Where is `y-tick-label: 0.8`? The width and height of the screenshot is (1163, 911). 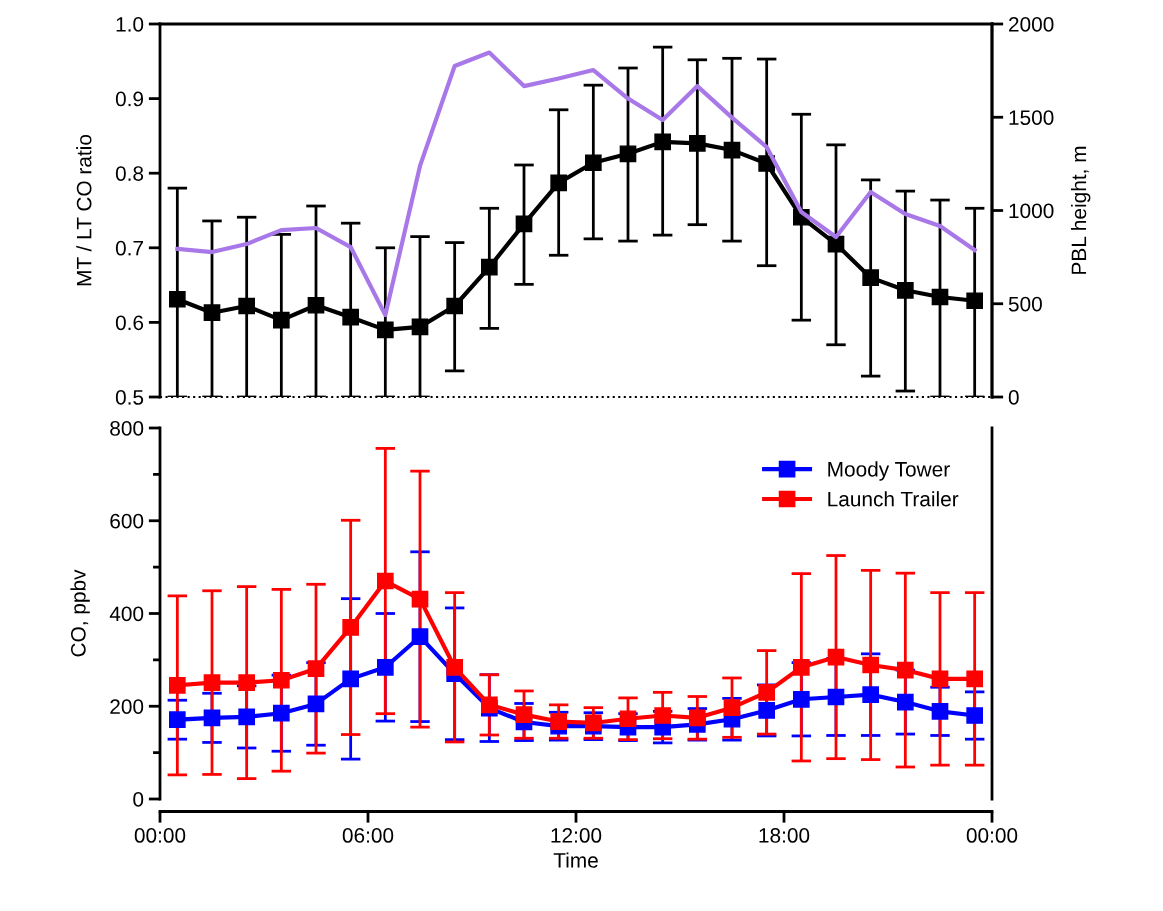 y-tick-label: 0.8 is located at coordinates (129, 173).